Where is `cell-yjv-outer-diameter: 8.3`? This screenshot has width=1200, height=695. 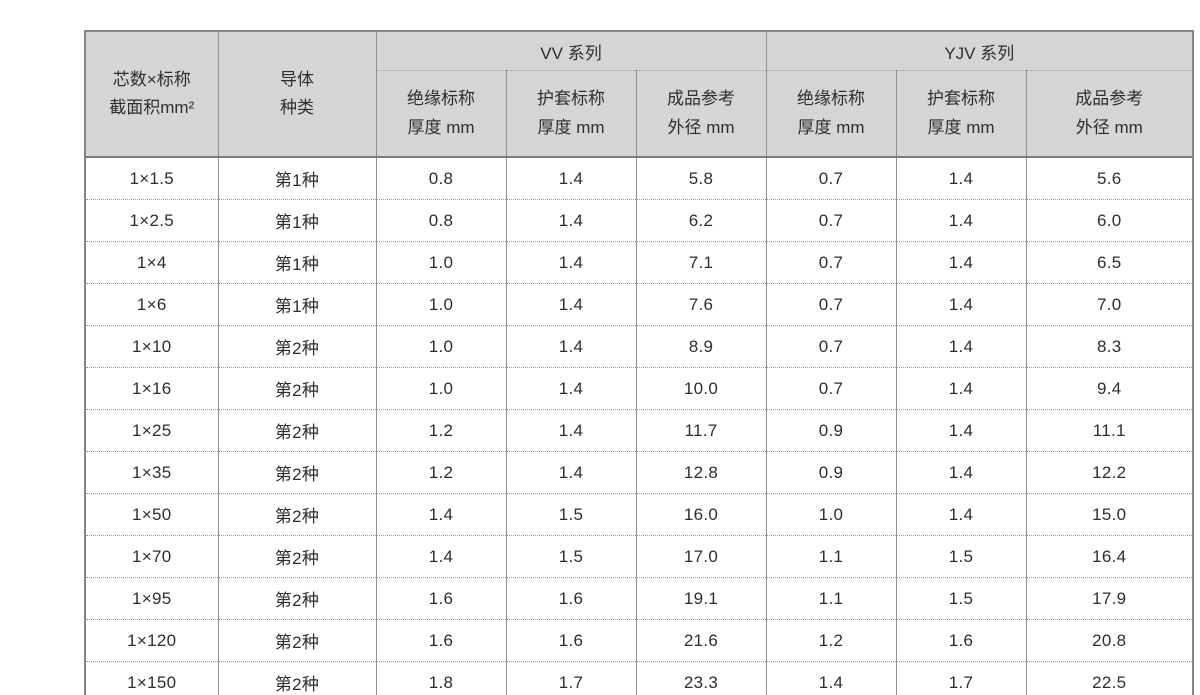
cell-yjv-outer-diameter: 8.3 is located at coordinates (1109, 346).